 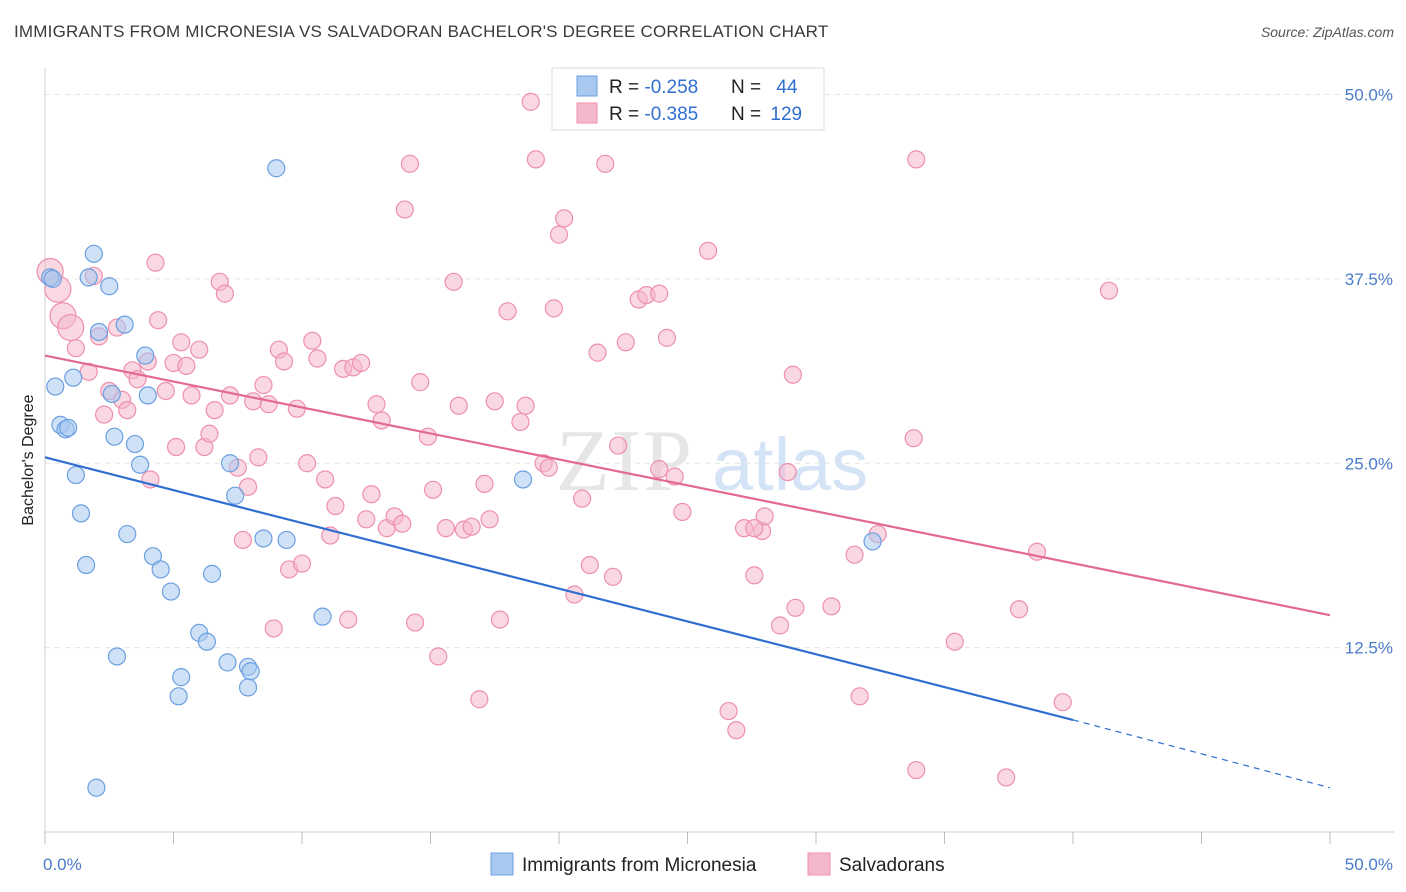 What do you see at coordinates (688, 99) in the screenshot?
I see `correlation-legend: R = -0.258 N = 44 R = -0.385 N = 129` at bounding box center [688, 99].